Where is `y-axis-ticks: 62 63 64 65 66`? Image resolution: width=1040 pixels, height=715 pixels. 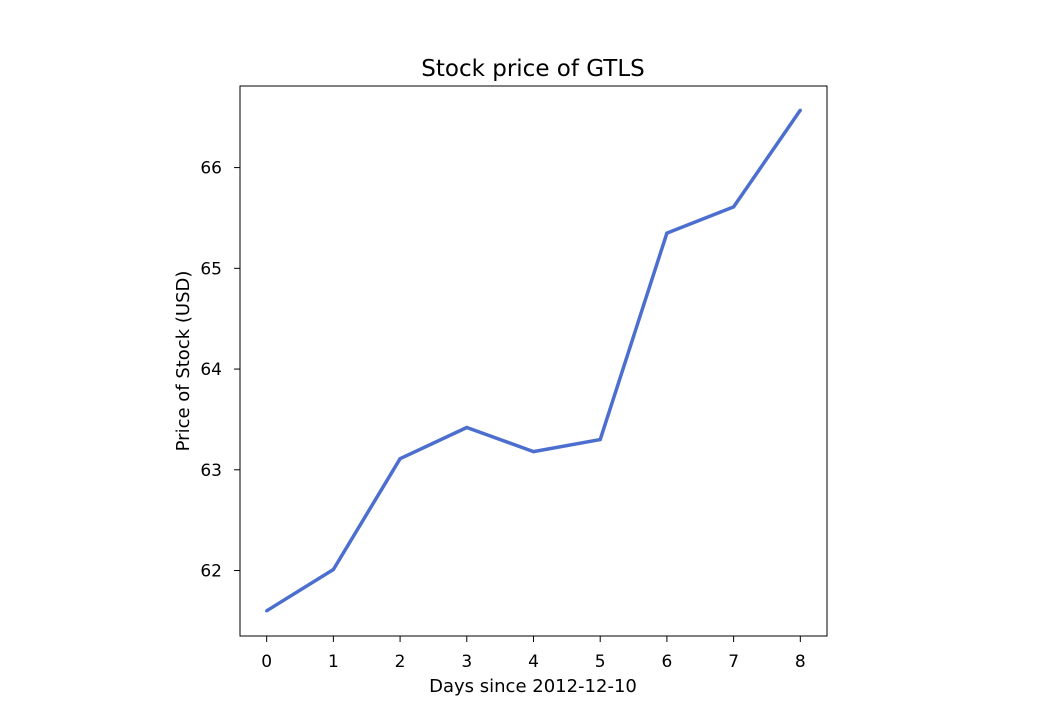 y-axis-ticks: 62 63 64 65 66 is located at coordinates (220, 370).